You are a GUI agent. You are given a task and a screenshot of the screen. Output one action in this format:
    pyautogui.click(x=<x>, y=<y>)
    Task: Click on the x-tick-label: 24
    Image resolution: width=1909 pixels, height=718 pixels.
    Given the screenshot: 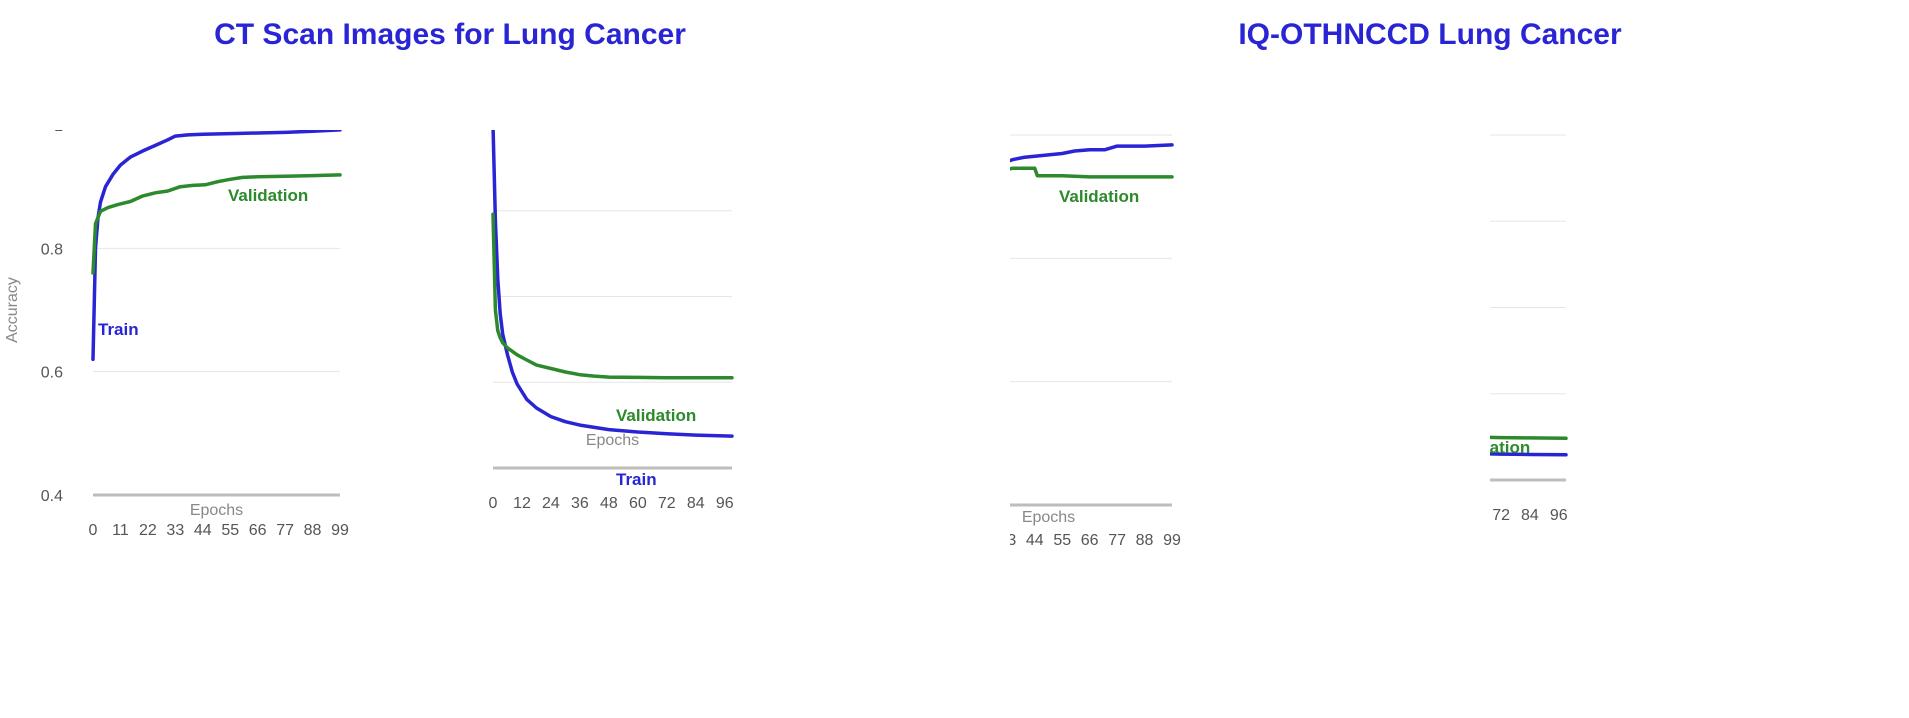 What is the action you would take?
    pyautogui.click(x=551, y=503)
    